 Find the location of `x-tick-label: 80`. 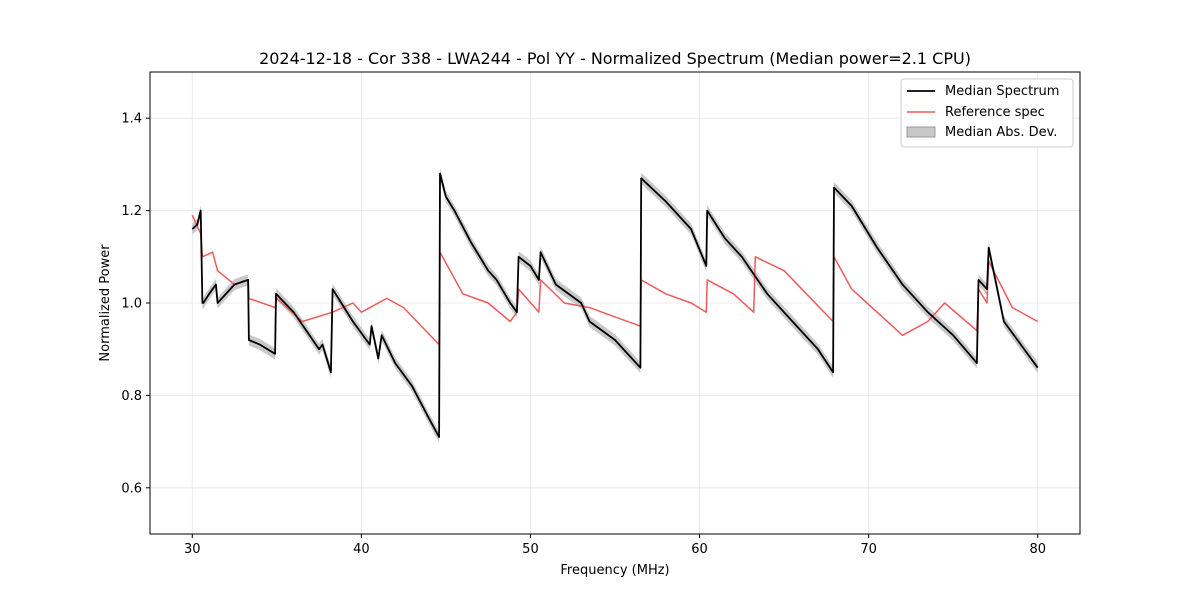

x-tick-label: 80 is located at coordinates (1037, 549).